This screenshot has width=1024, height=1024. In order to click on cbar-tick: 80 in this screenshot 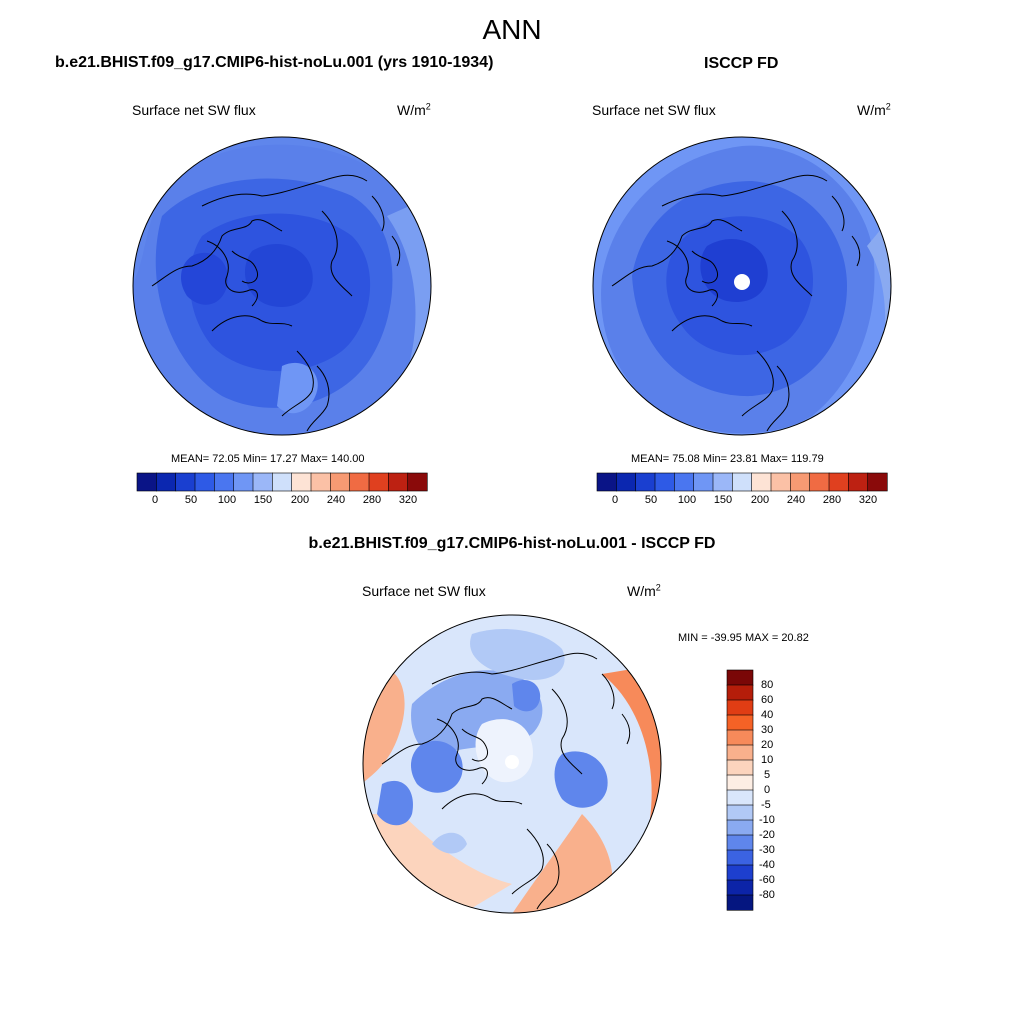, I will do `click(767, 685)`.